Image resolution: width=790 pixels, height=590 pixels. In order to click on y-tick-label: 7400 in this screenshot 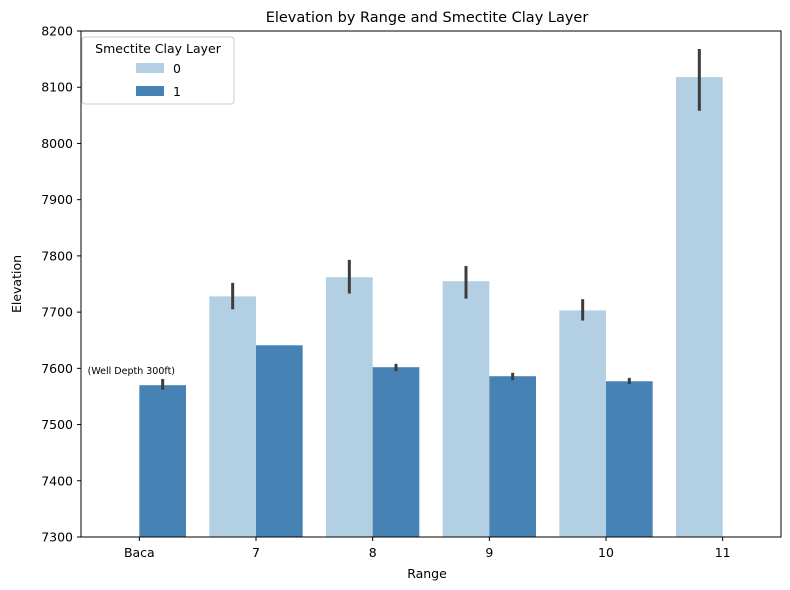, I will do `click(57, 480)`.